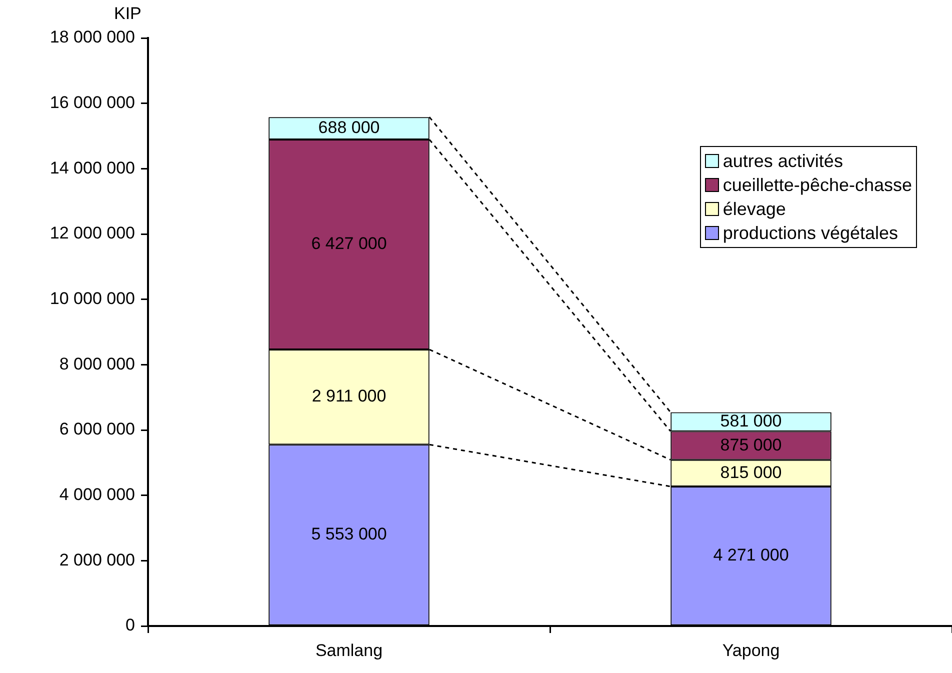 The image size is (952, 673). What do you see at coordinates (751, 472) in the screenshot?
I see `data-label: 815 000` at bounding box center [751, 472].